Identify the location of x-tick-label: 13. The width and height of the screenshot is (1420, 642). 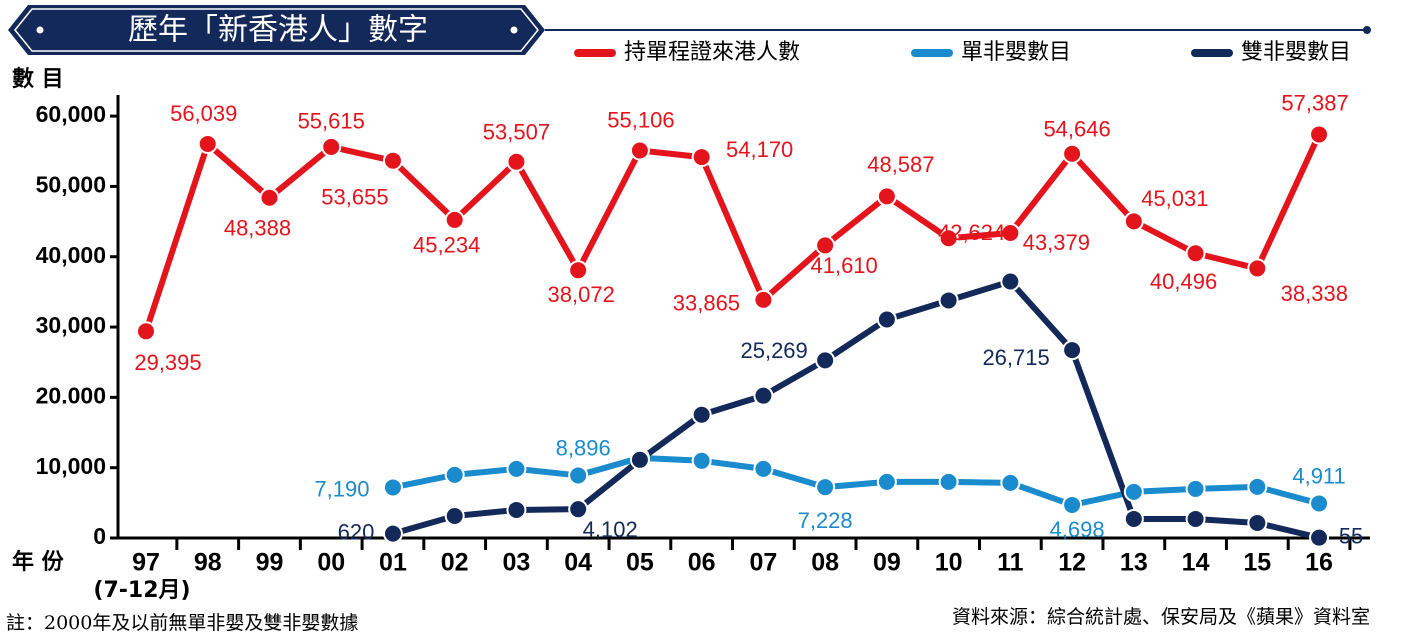
(1134, 563).